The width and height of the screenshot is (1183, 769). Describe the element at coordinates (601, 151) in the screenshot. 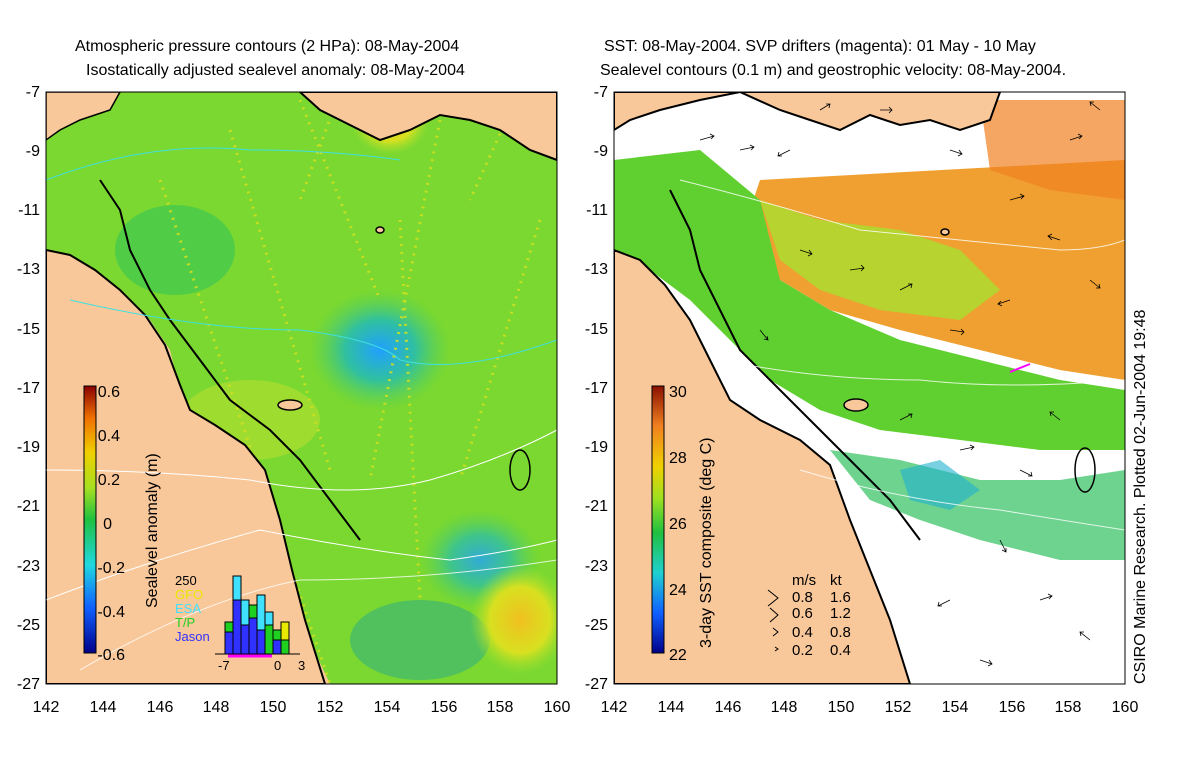

I see `y-tick-label: -9` at that location.